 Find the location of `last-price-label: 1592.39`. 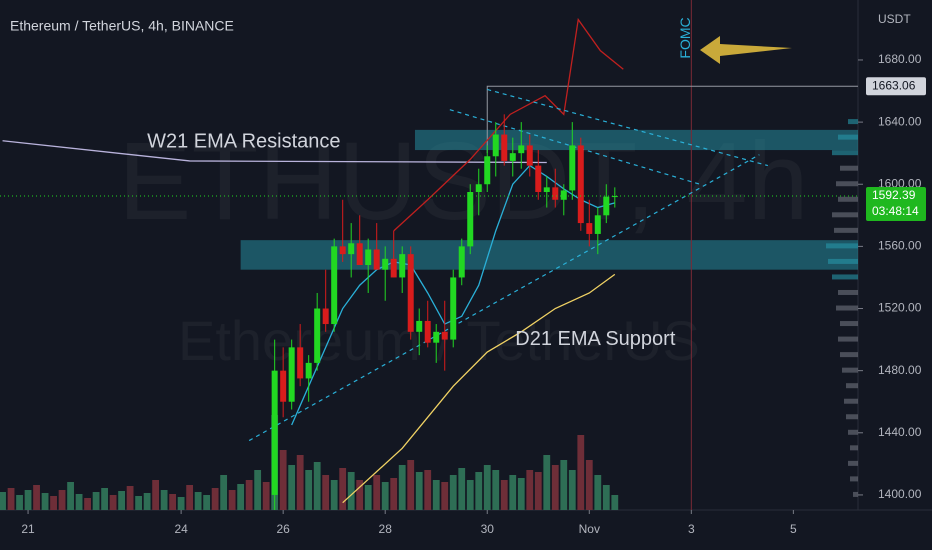

last-price-label: 1592.39 is located at coordinates (894, 195).